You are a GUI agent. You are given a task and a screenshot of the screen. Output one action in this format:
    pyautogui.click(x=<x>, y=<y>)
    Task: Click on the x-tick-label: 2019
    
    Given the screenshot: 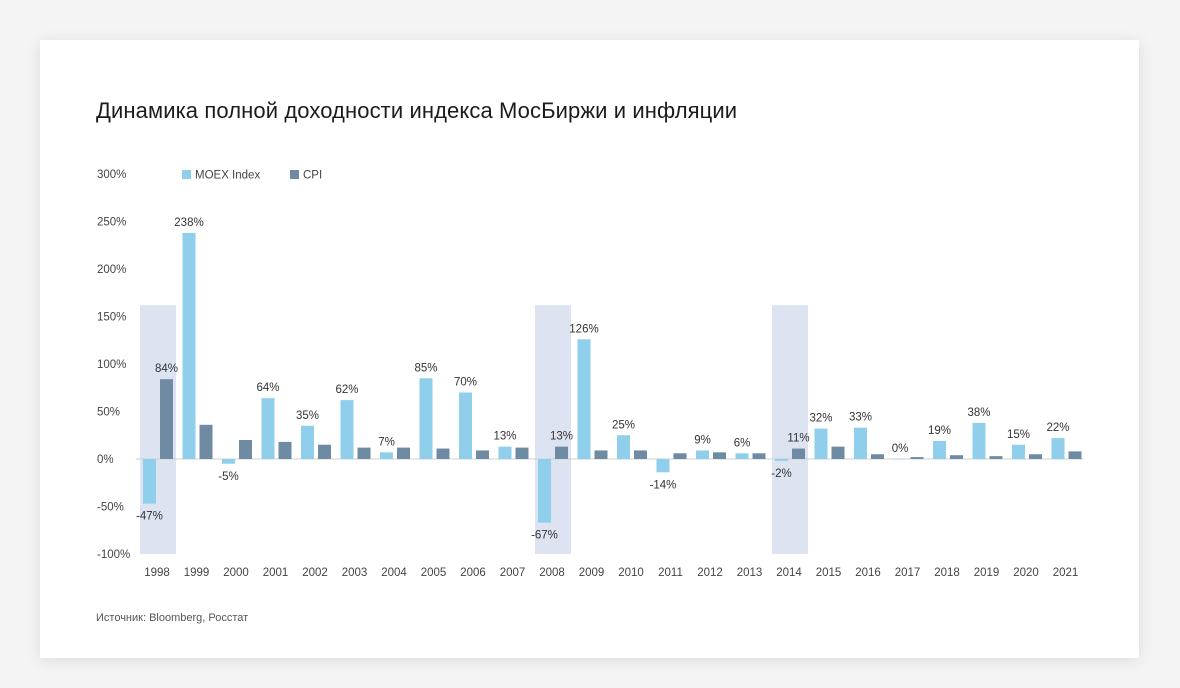 What is the action you would take?
    pyautogui.click(x=987, y=573)
    